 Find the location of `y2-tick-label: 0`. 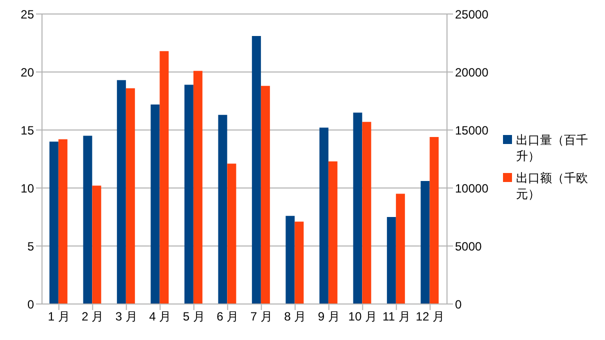

y2-tick-label: 0 is located at coordinates (458, 304).